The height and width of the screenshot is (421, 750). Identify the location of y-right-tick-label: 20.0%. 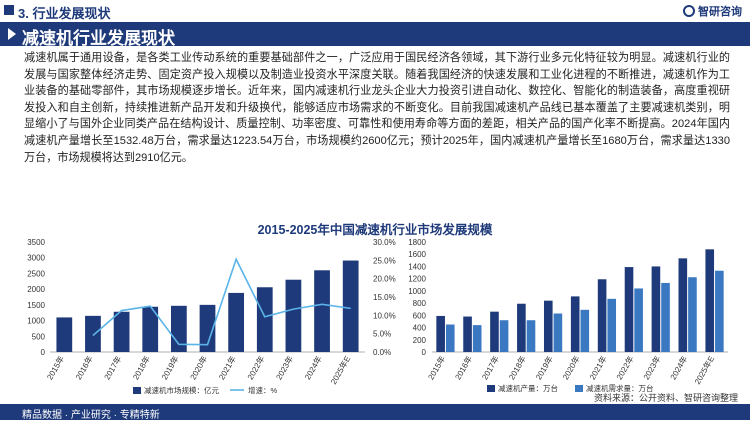
(384, 279).